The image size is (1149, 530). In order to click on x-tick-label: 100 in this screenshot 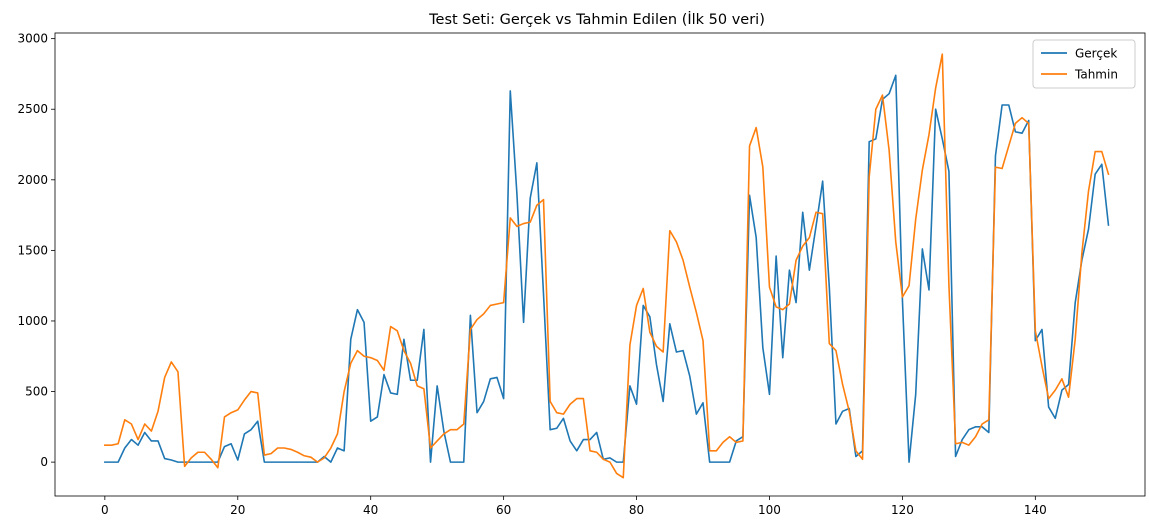, I will do `click(769, 510)`.